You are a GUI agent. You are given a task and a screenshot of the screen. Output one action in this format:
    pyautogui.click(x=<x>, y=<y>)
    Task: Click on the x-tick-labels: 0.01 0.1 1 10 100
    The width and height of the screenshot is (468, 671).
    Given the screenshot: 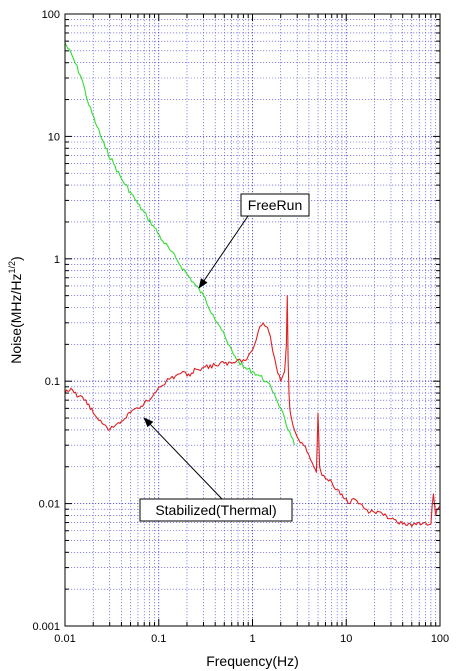 What is the action you would take?
    pyautogui.click(x=251, y=639)
    